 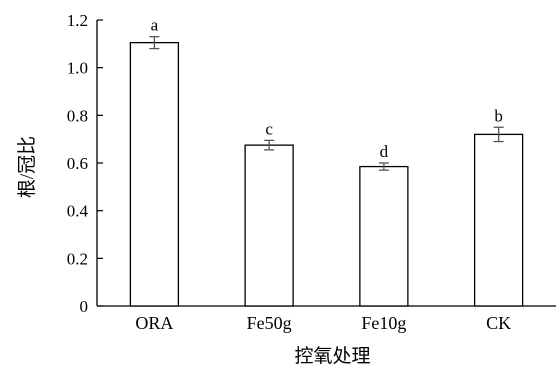 I want to click on x-tick-label: CK, so click(x=498, y=323).